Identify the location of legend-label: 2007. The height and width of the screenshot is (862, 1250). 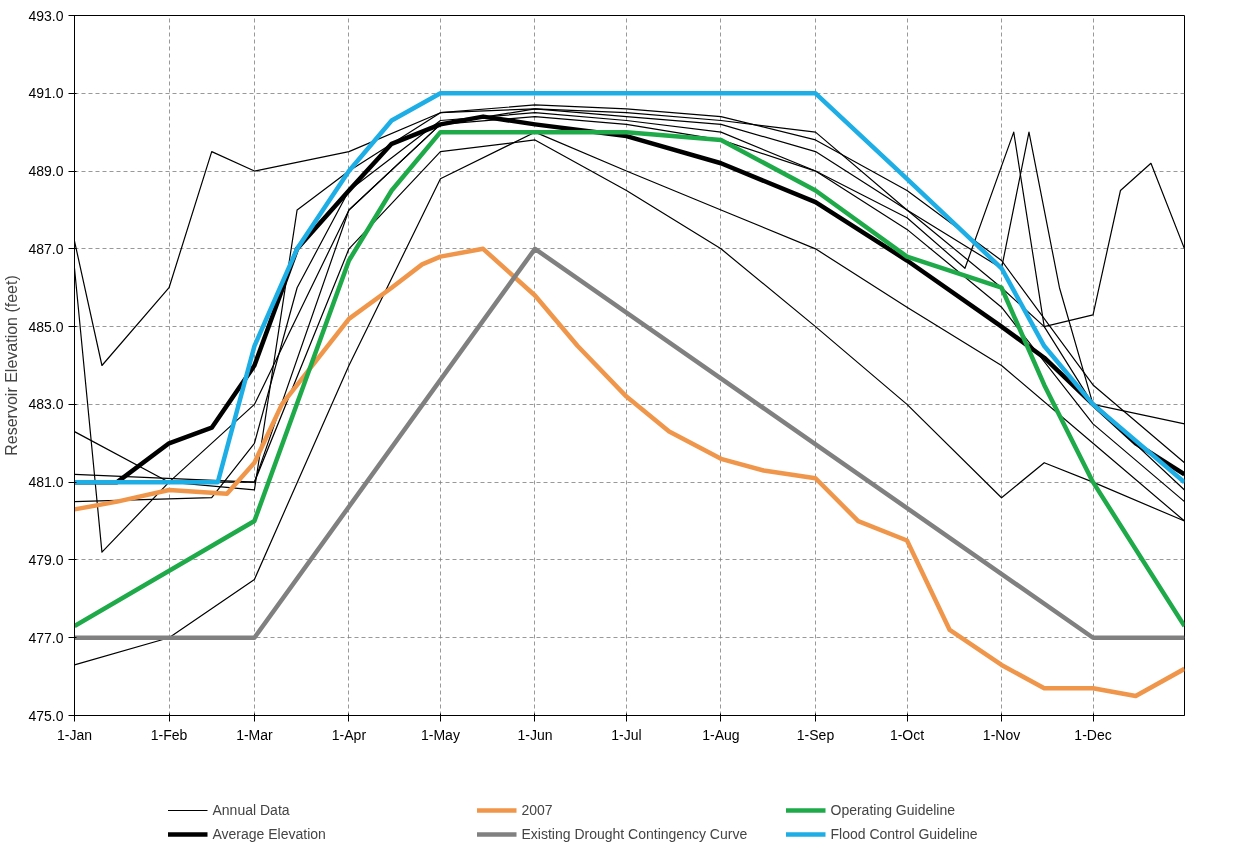
(537, 809).